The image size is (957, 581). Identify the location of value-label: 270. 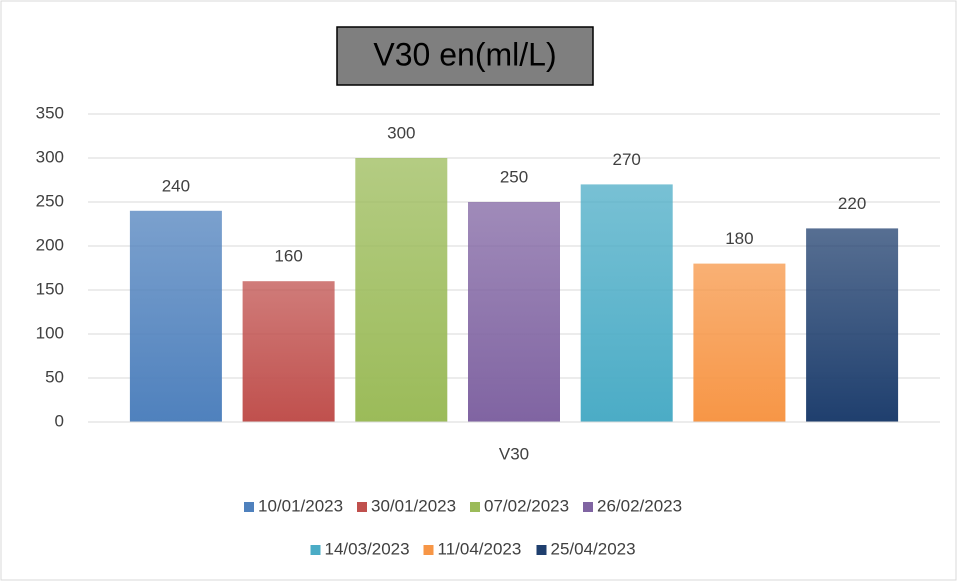
(627, 159).